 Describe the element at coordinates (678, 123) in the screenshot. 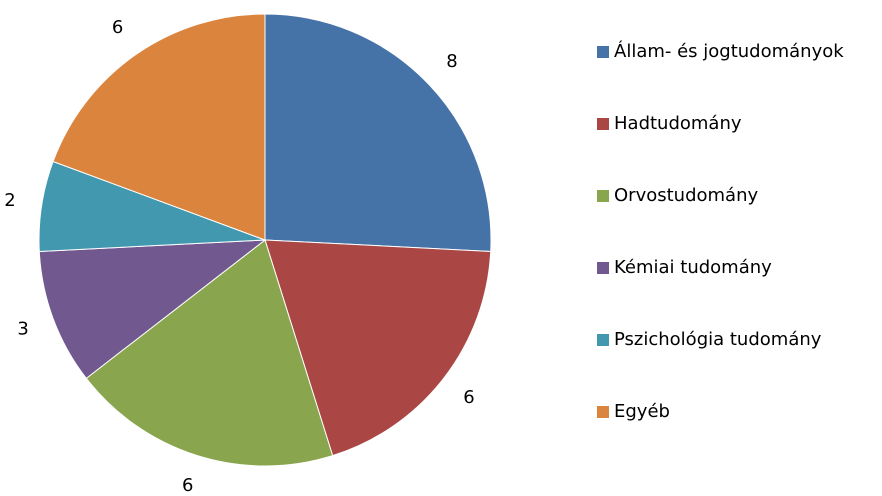

I see `legend-label: Hadtudomány` at that location.